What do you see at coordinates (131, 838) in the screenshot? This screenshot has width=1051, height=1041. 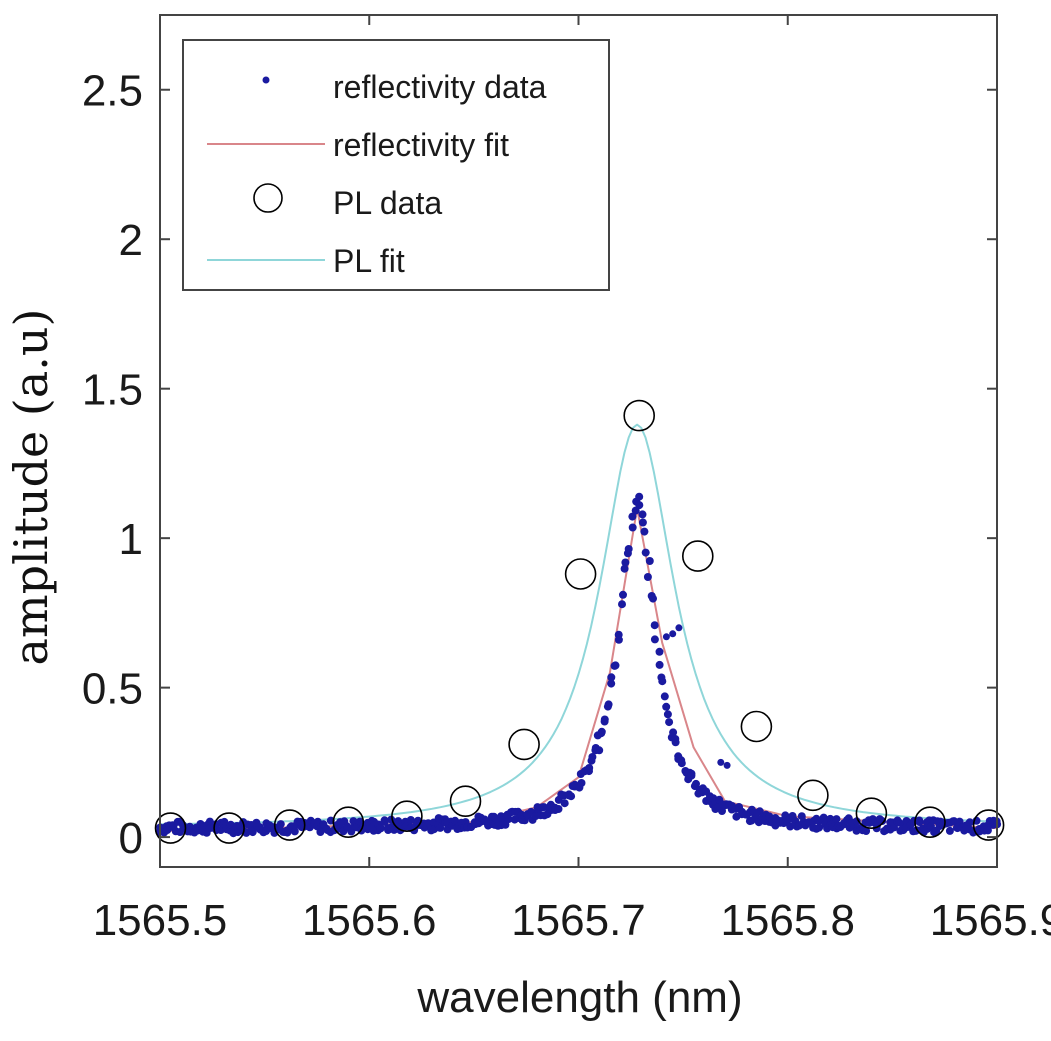 I see `y-tick-label: 0` at bounding box center [131, 838].